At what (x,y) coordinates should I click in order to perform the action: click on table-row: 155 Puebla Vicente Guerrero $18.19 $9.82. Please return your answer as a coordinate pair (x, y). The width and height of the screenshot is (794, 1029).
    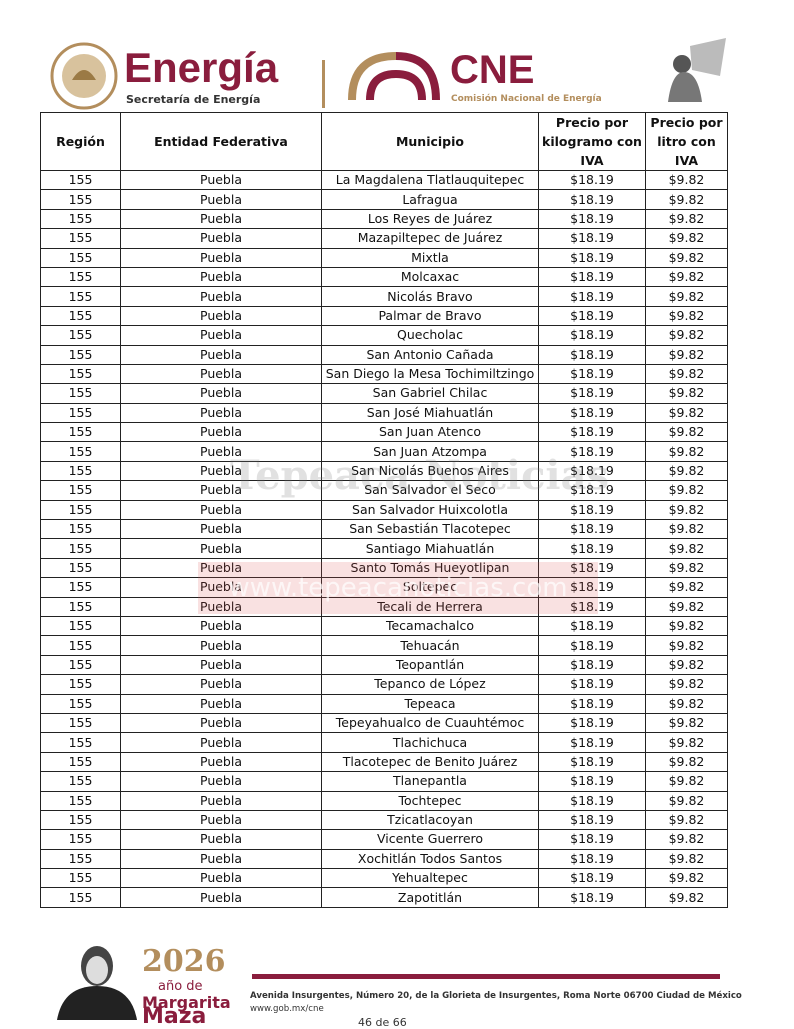
    Looking at the image, I should click on (384, 839).